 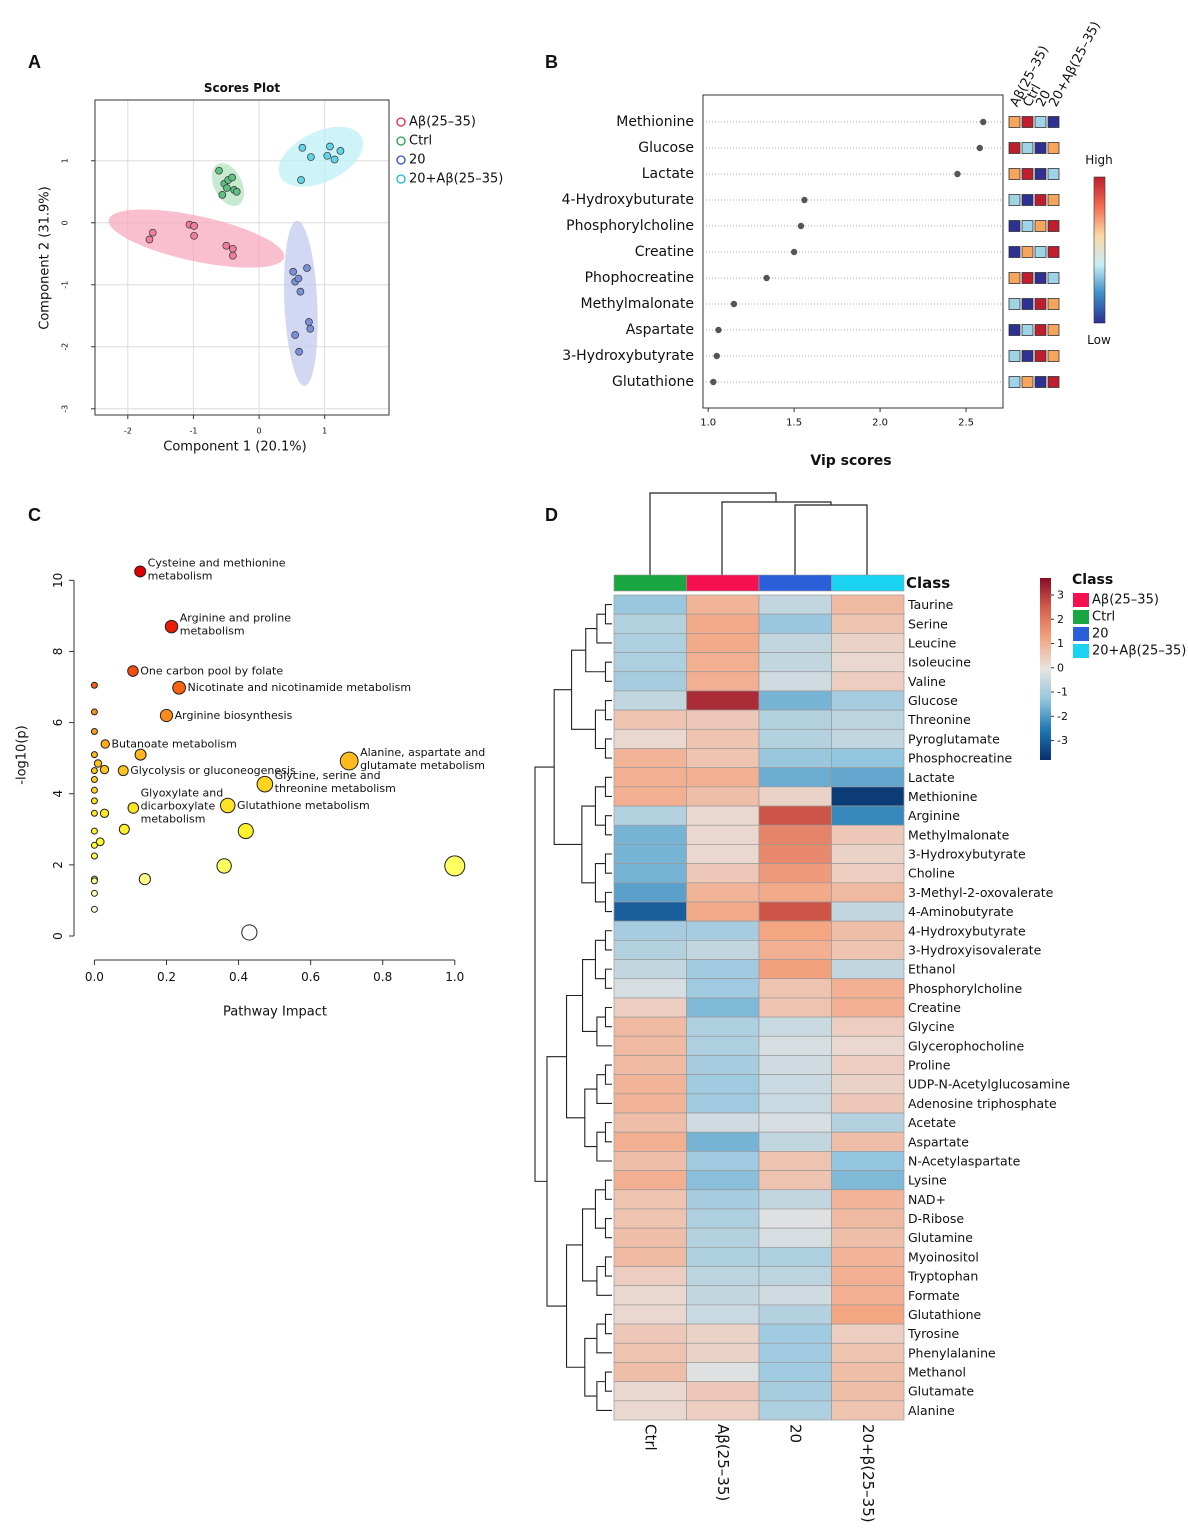 I want to click on row-label: Formate, so click(x=934, y=1295).